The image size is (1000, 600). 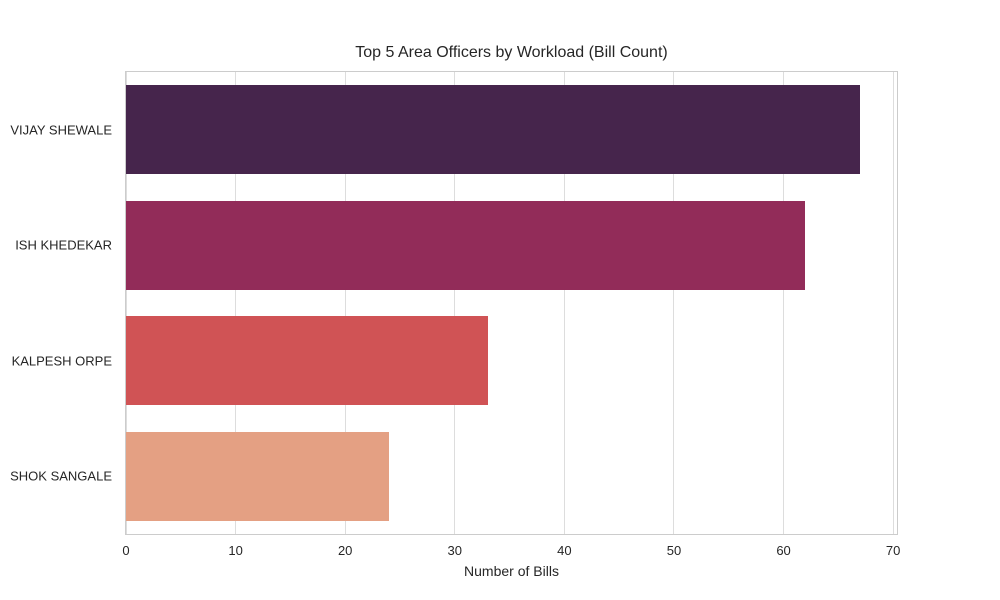 What do you see at coordinates (511, 571) in the screenshot?
I see `x-axis-label: Number of Bills` at bounding box center [511, 571].